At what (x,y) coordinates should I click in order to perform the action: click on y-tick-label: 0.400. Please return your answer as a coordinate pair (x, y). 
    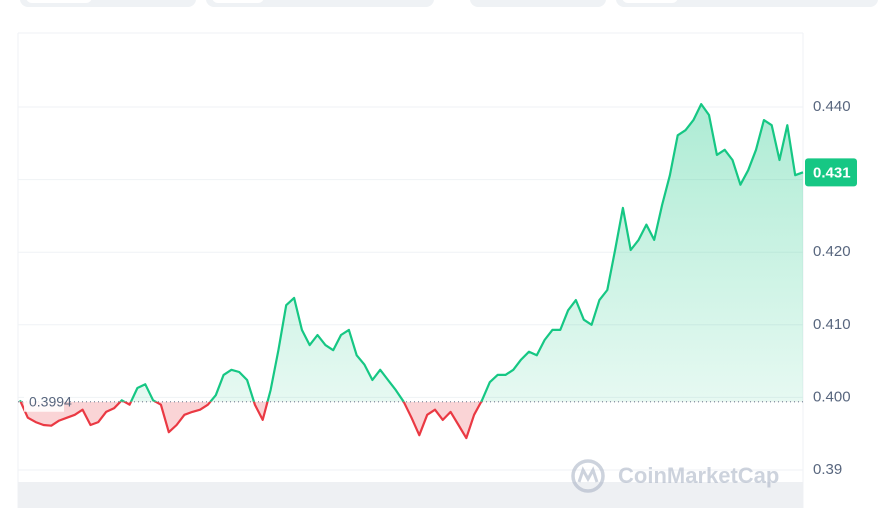
    Looking at the image, I should click on (832, 396).